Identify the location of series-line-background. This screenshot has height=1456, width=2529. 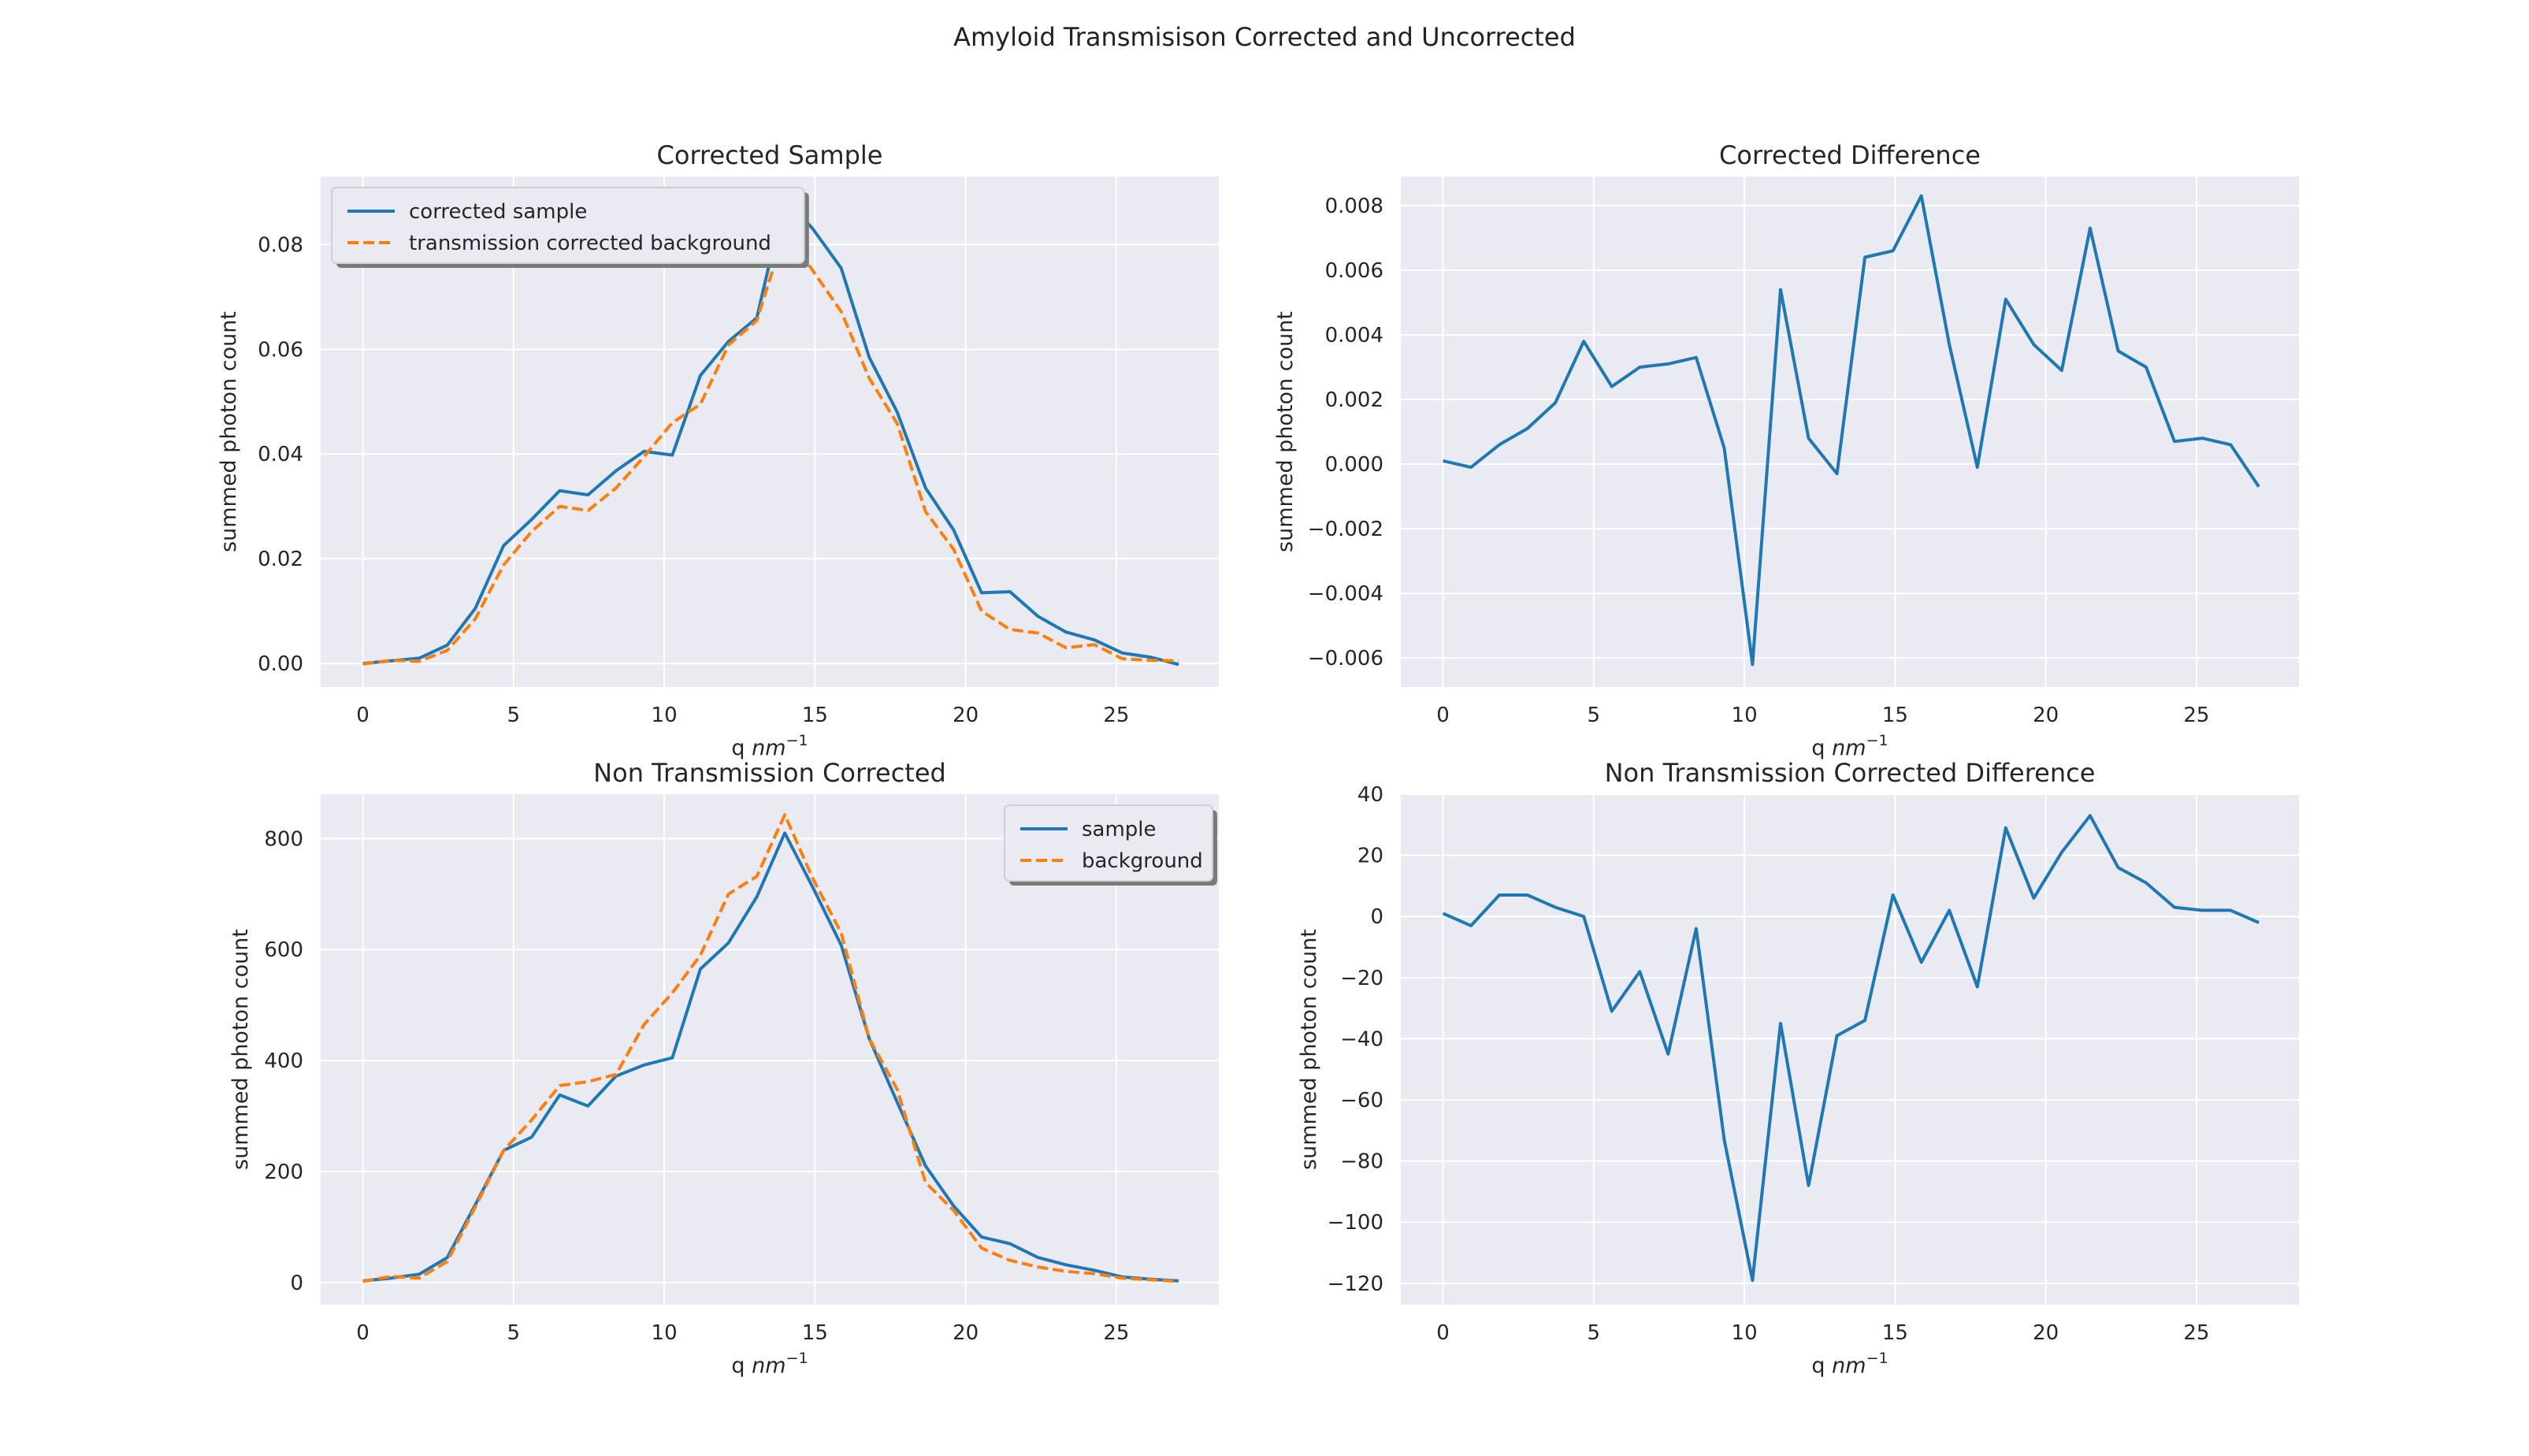
(770, 1048).